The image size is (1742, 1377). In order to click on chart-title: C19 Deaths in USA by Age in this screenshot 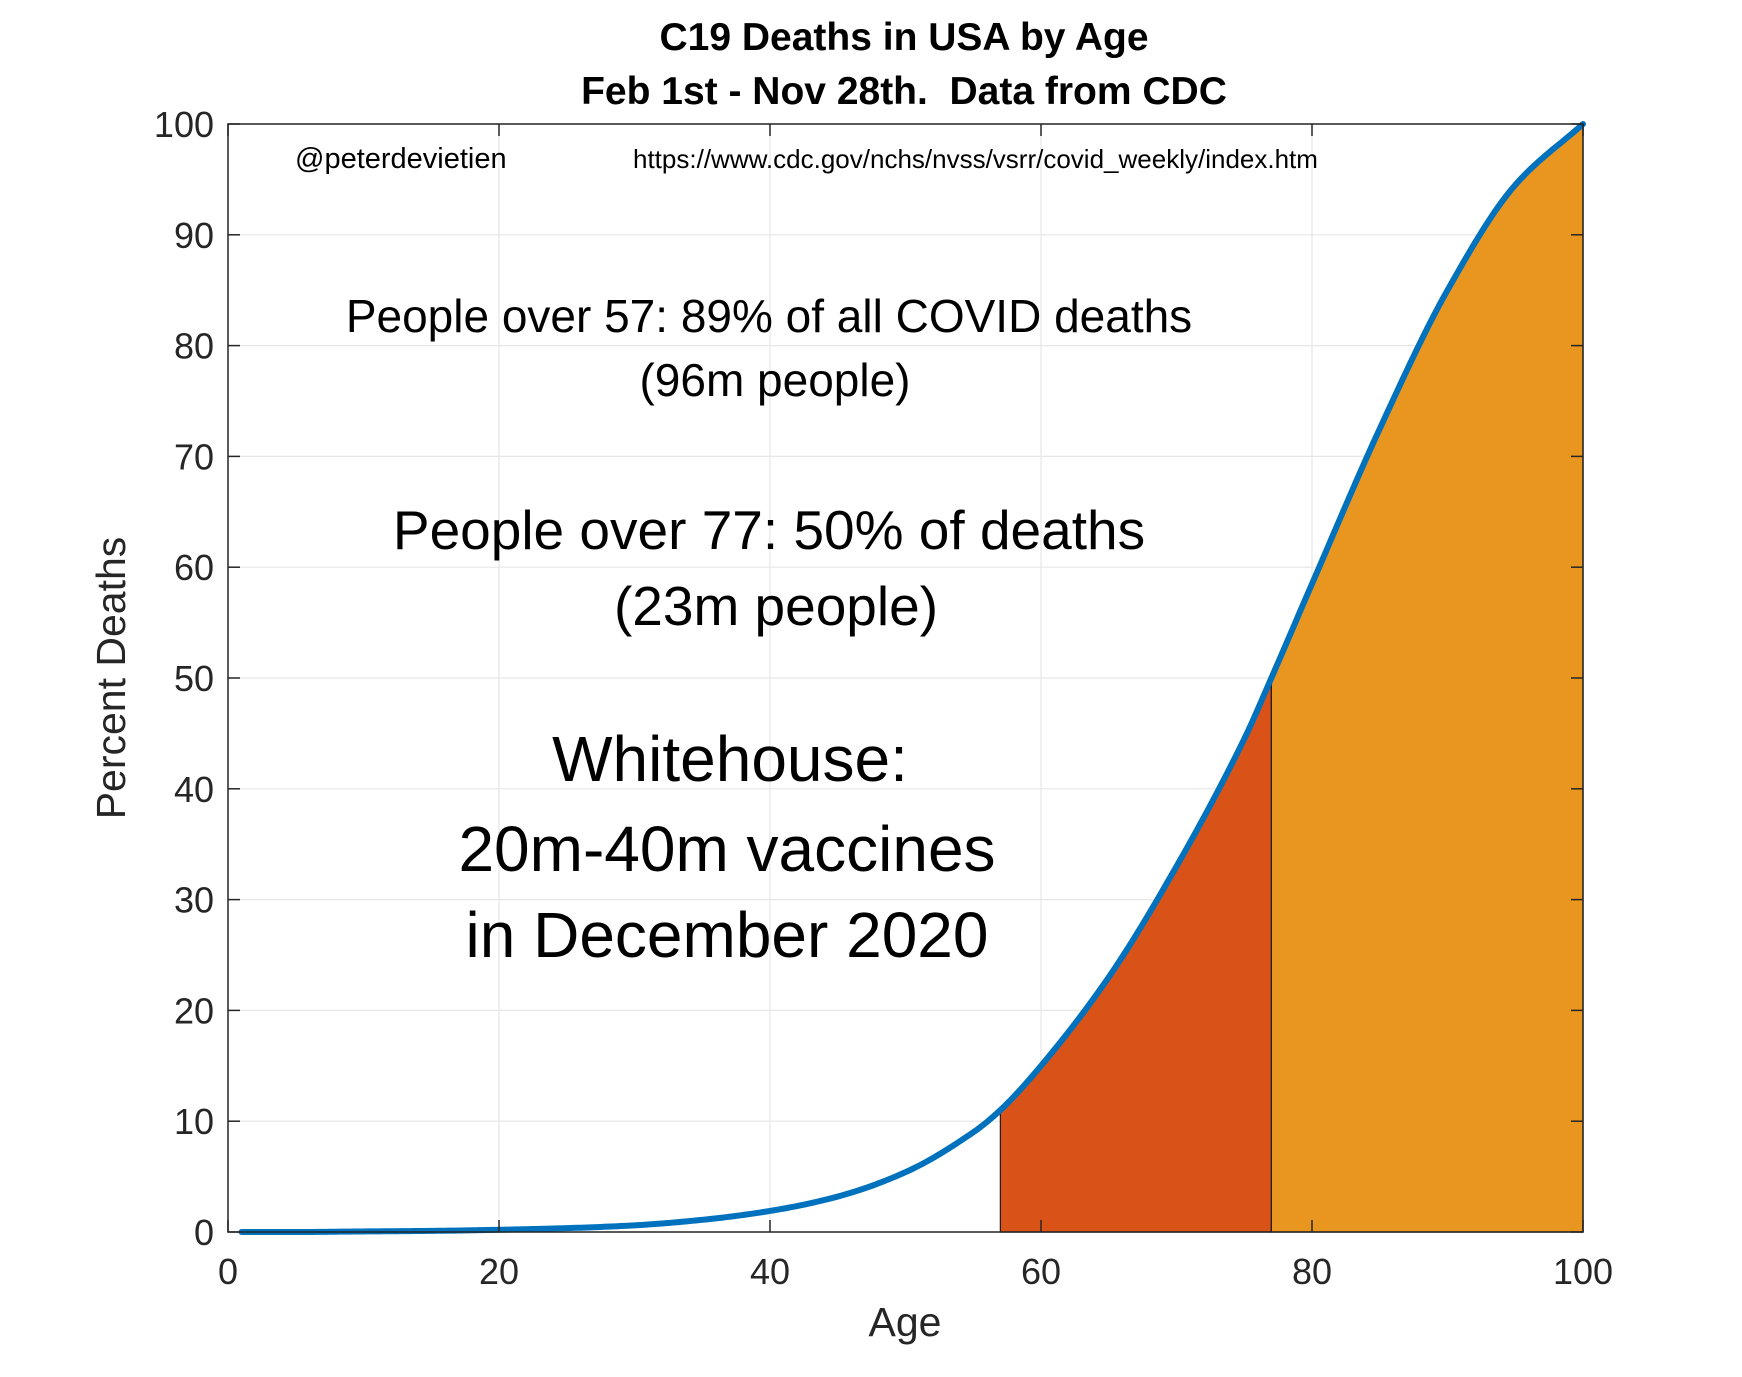, I will do `click(903, 37)`.